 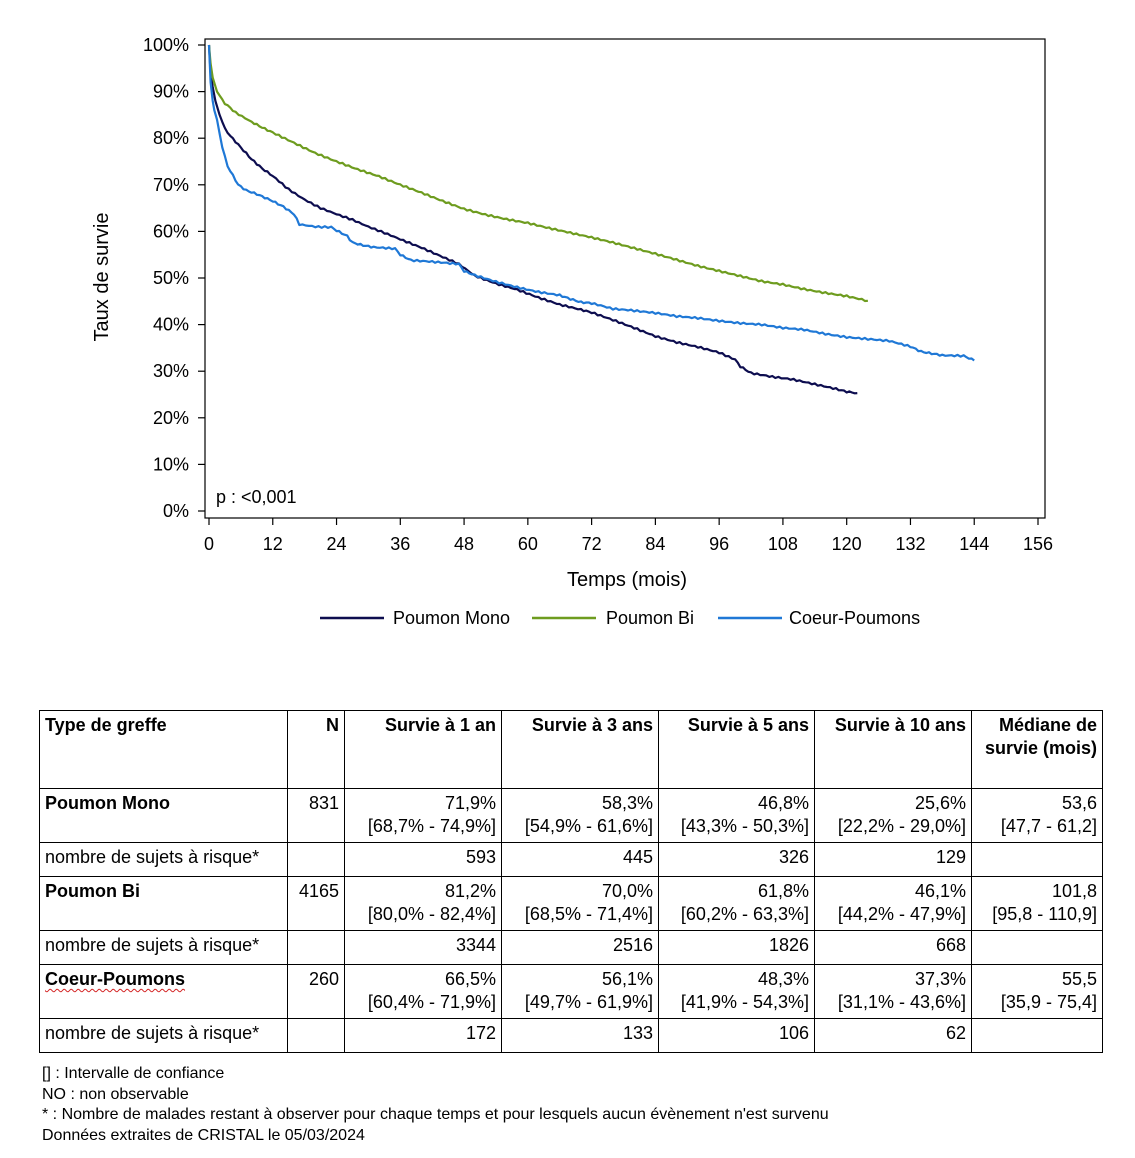 What do you see at coordinates (783, 544) in the screenshot?
I see `x-tick-label: 108` at bounding box center [783, 544].